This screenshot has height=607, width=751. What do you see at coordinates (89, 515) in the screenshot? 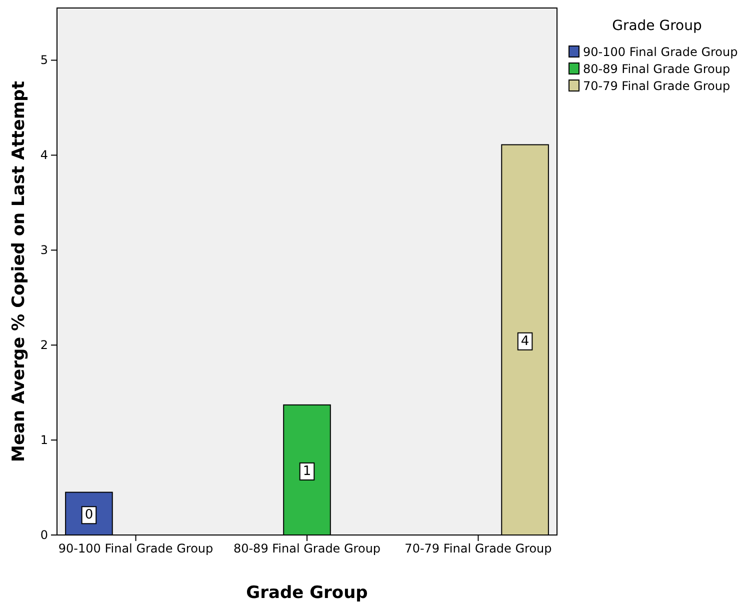
I see `data-label: 0` at bounding box center [89, 515].